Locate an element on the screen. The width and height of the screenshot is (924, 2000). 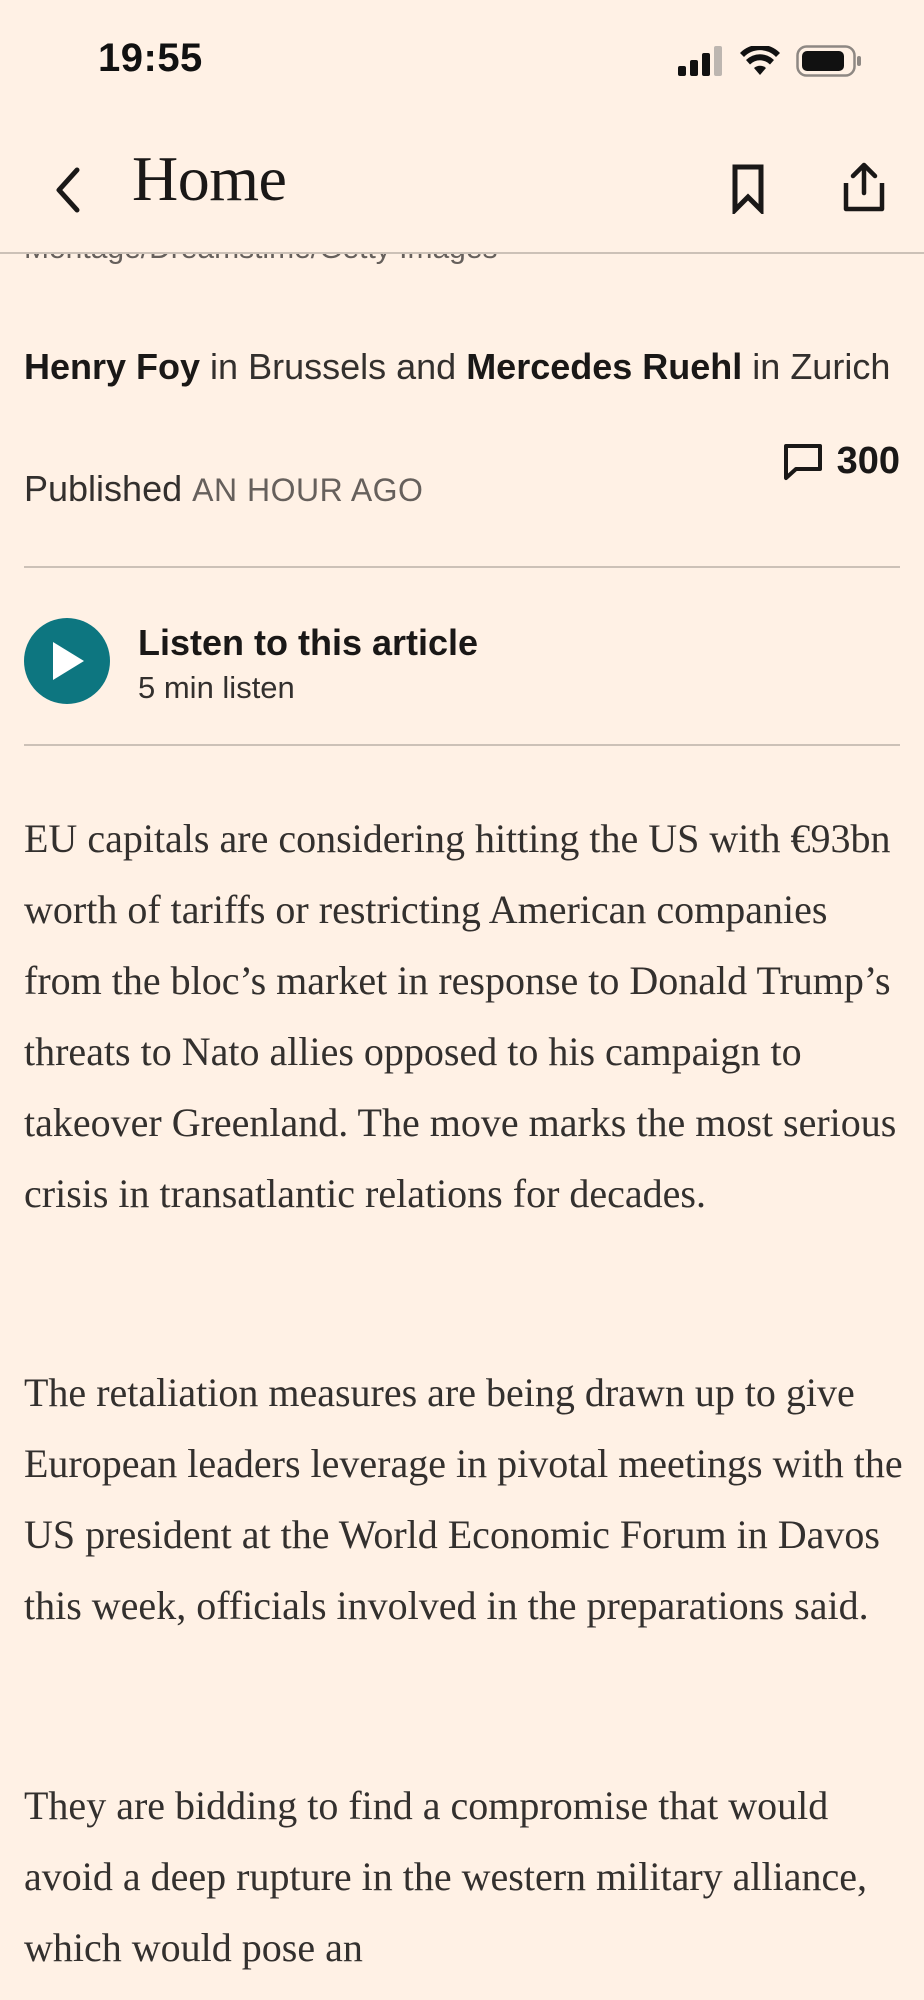
play-icon is located at coordinates (68, 661).